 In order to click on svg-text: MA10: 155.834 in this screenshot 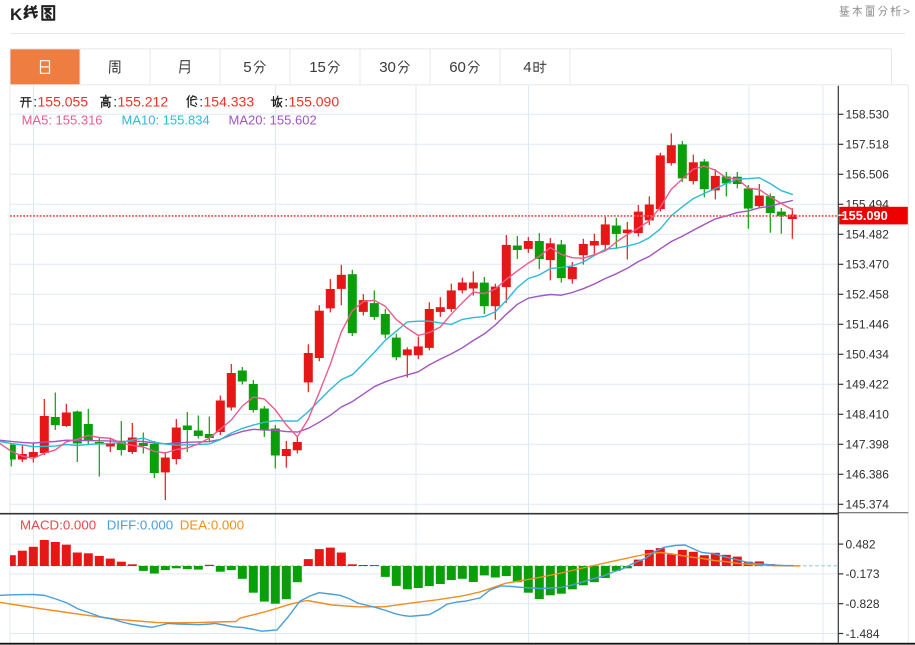, I will do `click(166, 120)`.